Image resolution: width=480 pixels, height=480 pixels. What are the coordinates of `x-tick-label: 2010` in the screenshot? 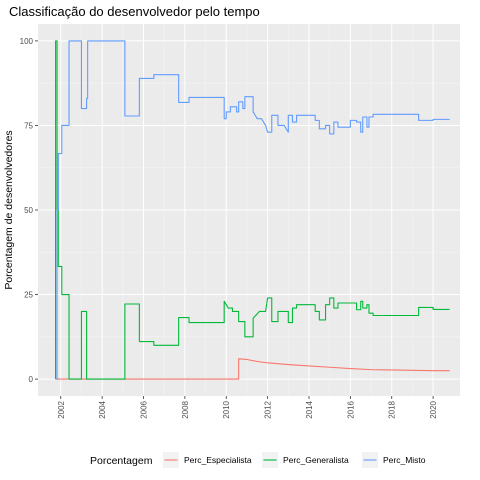 It's located at (226, 409).